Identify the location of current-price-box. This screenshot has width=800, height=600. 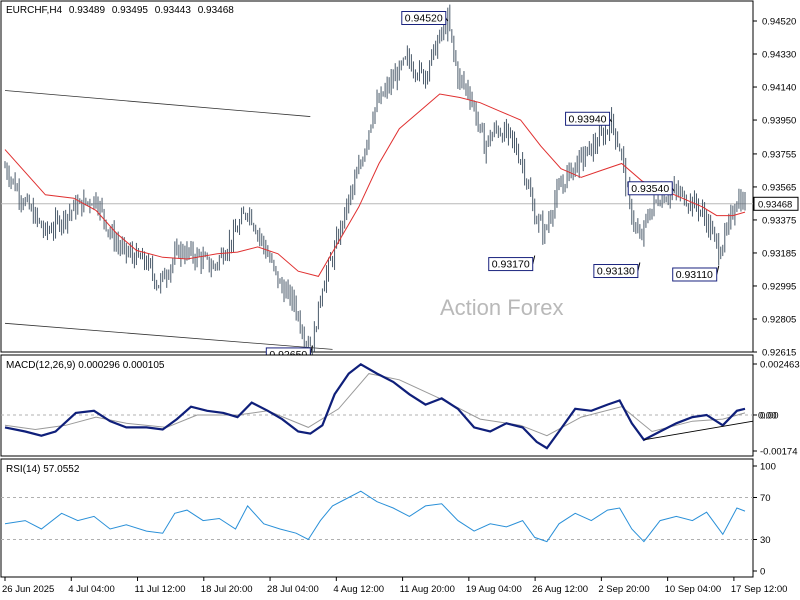
(776, 203).